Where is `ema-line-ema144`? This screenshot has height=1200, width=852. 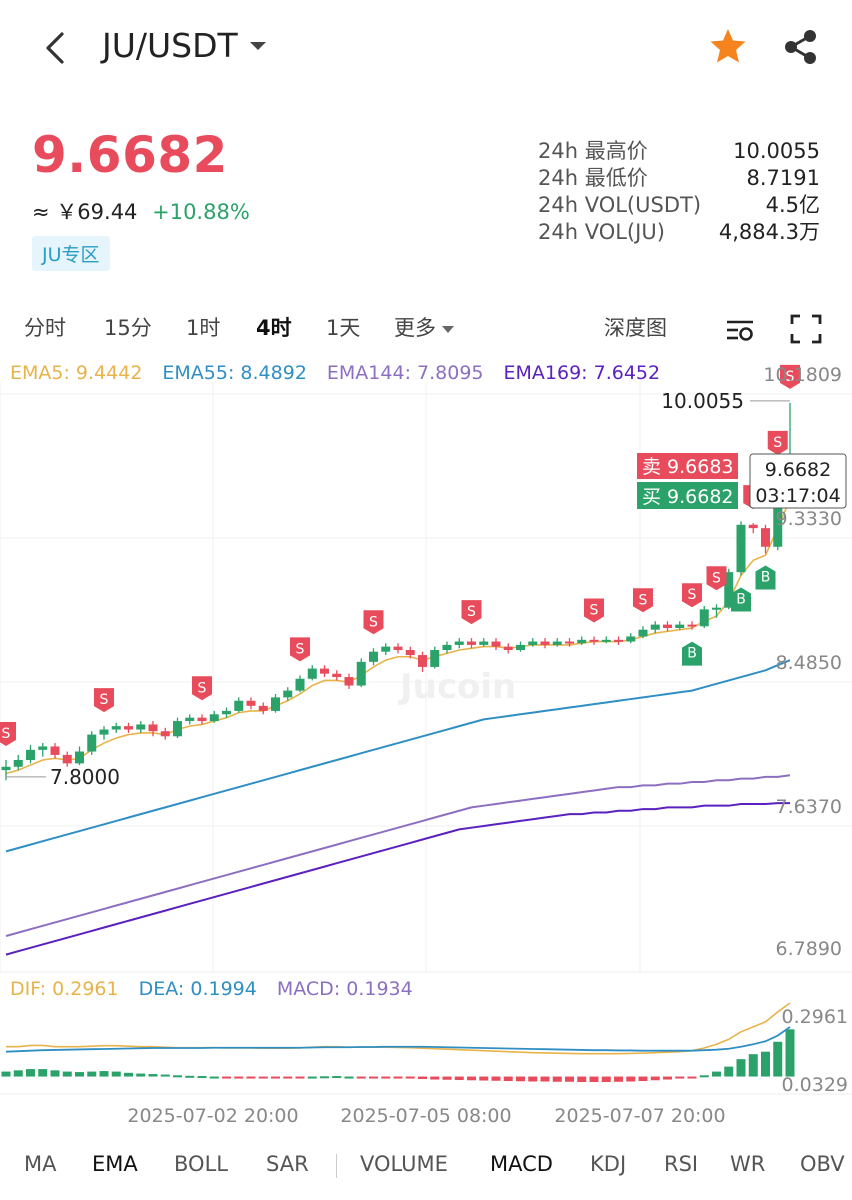 ema-line-ema144 is located at coordinates (398, 855).